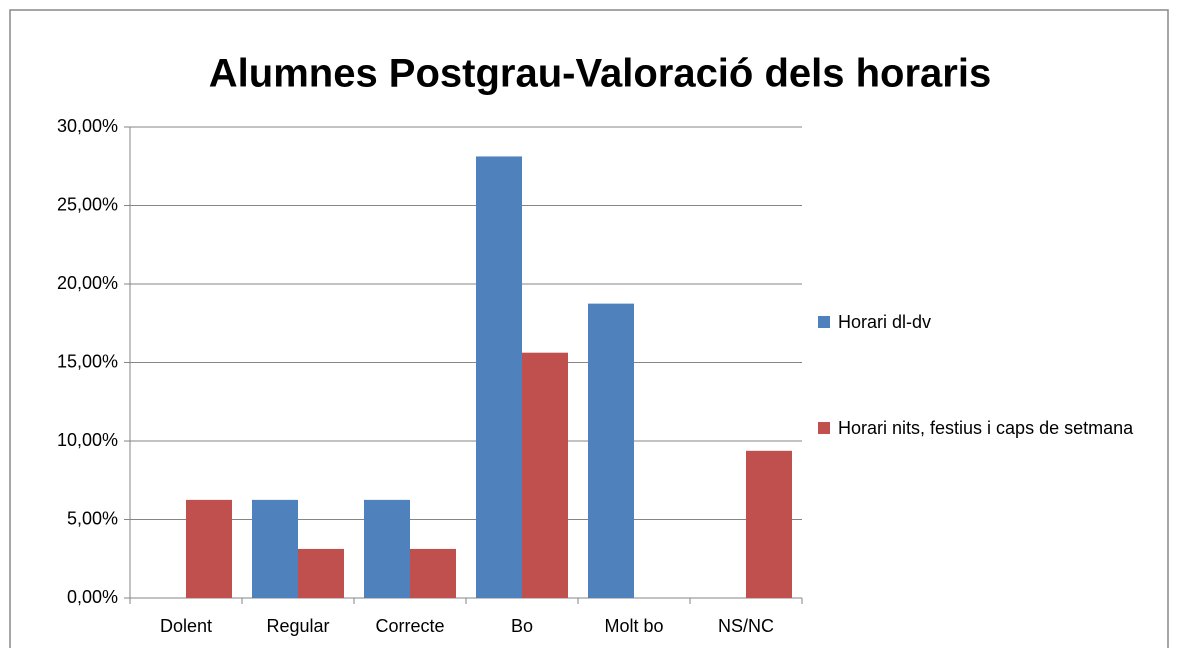 The image size is (1177, 648). What do you see at coordinates (600, 74) in the screenshot?
I see `chart-title: Alumnes Postgrau-Valoració dels horaris` at bounding box center [600, 74].